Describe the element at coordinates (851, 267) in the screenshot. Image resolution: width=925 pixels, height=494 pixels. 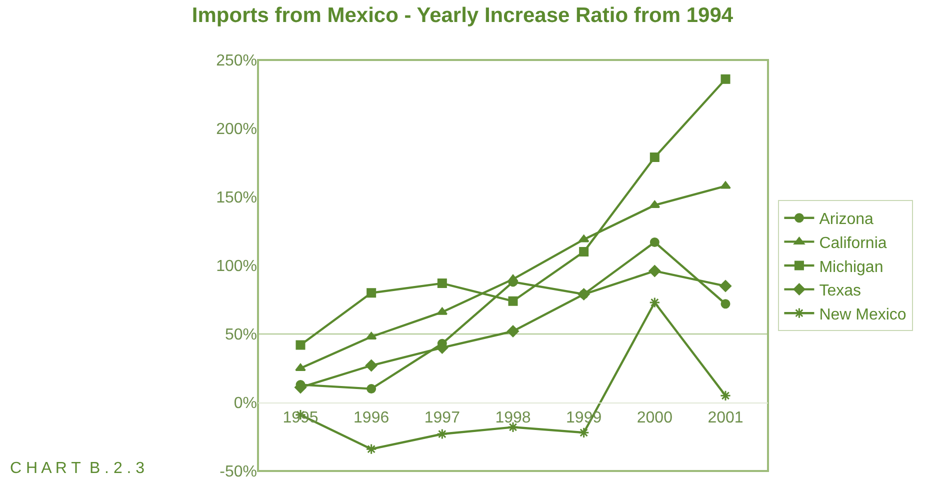
I see `legend-label: Michigan` at that location.